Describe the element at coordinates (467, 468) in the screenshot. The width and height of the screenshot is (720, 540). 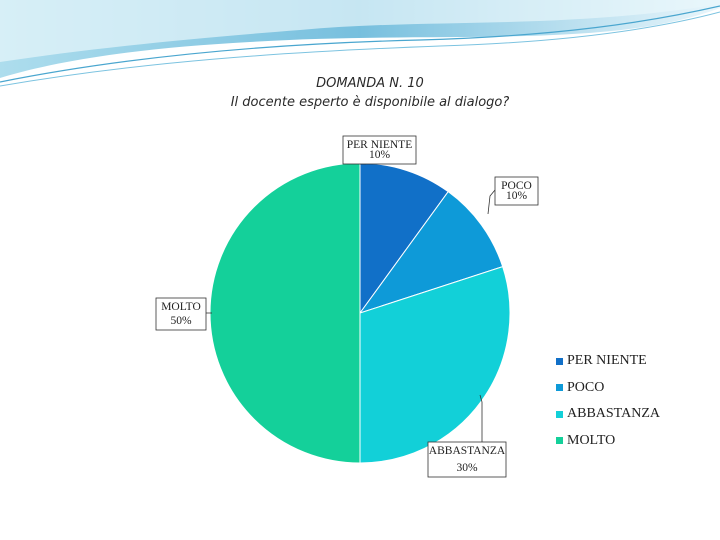
I see `data-label-value-abbastanza: 30%` at that location.